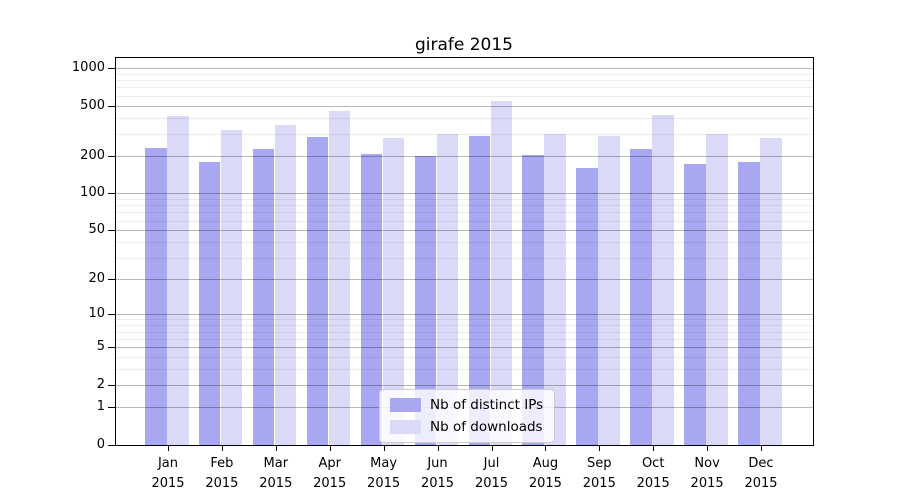  Describe the element at coordinates (405, 405) in the screenshot. I see `legend-swatch-distinct-ips` at that location.